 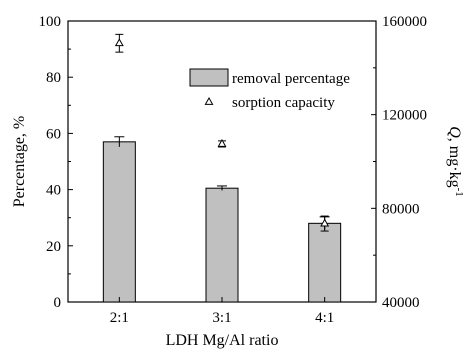 What do you see at coordinates (53, 134) in the screenshot?
I see `left-tick-label: 60` at bounding box center [53, 134].